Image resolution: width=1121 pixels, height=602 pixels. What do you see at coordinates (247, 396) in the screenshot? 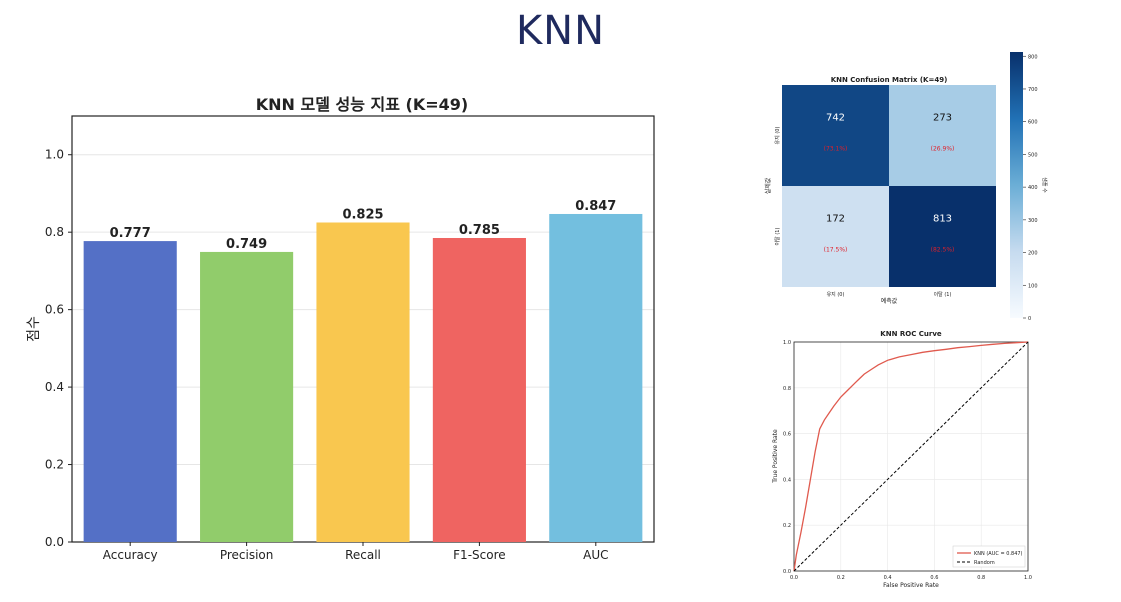
I see `bar-precision` at bounding box center [247, 396].